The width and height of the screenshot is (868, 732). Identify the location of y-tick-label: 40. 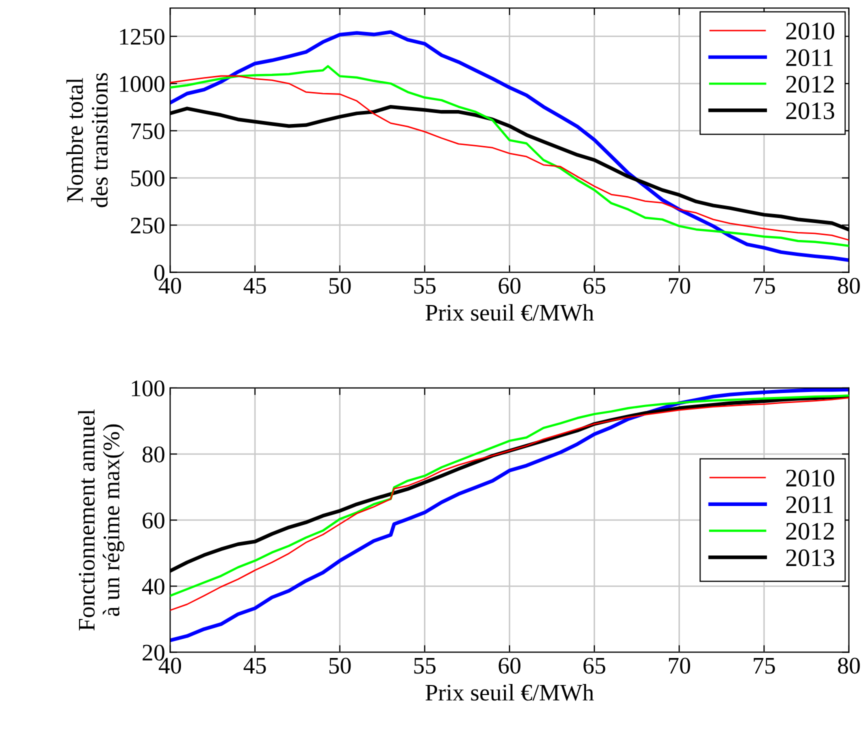
(153, 586).